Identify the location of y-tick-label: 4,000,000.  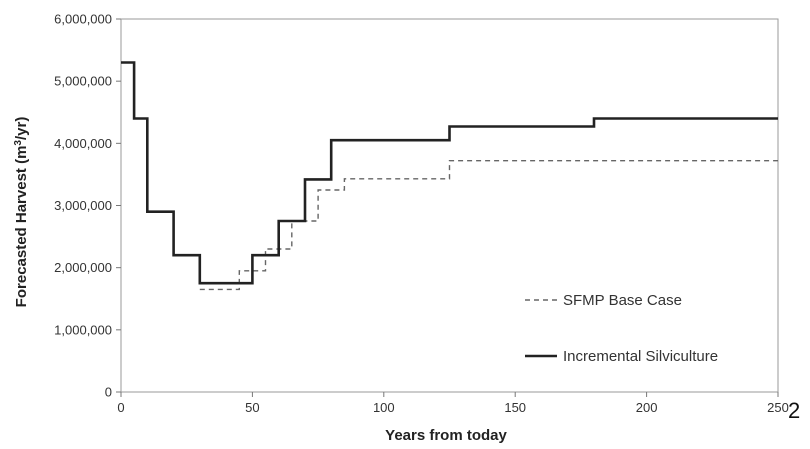
(83, 143).